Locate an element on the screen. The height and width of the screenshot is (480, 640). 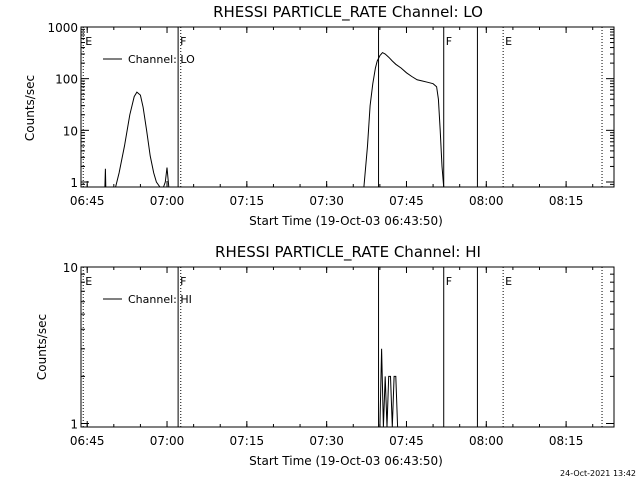
legend-label: Channel: LO is located at coordinates (161, 59).